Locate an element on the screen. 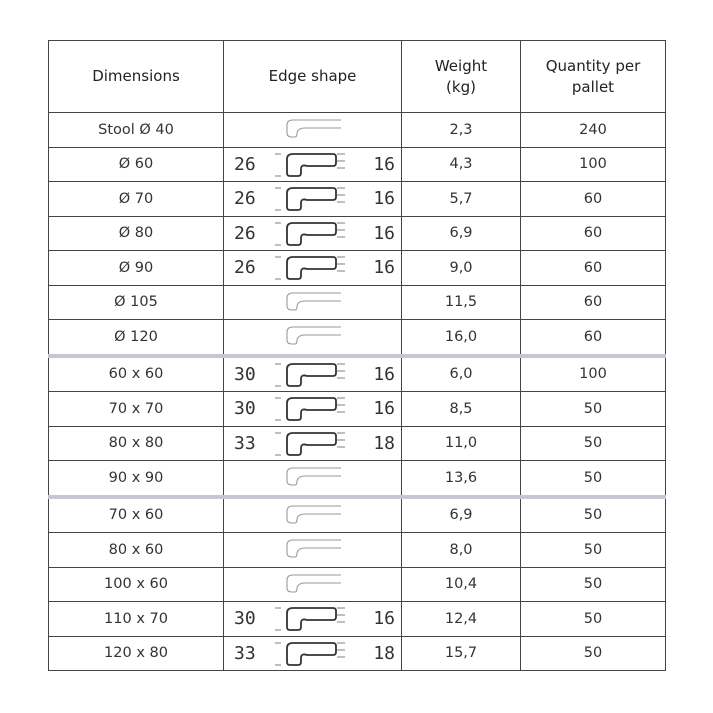 The image size is (713, 713). cell-weight: 15,7 is located at coordinates (461, 653).